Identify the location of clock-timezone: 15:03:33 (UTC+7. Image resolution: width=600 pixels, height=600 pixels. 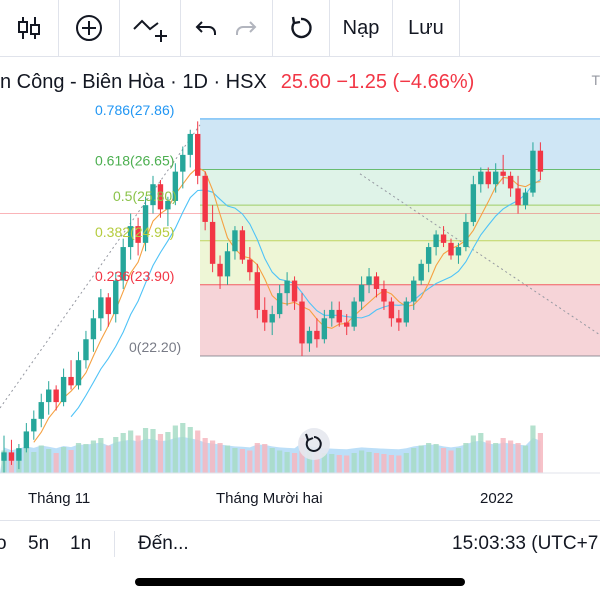
(525, 543).